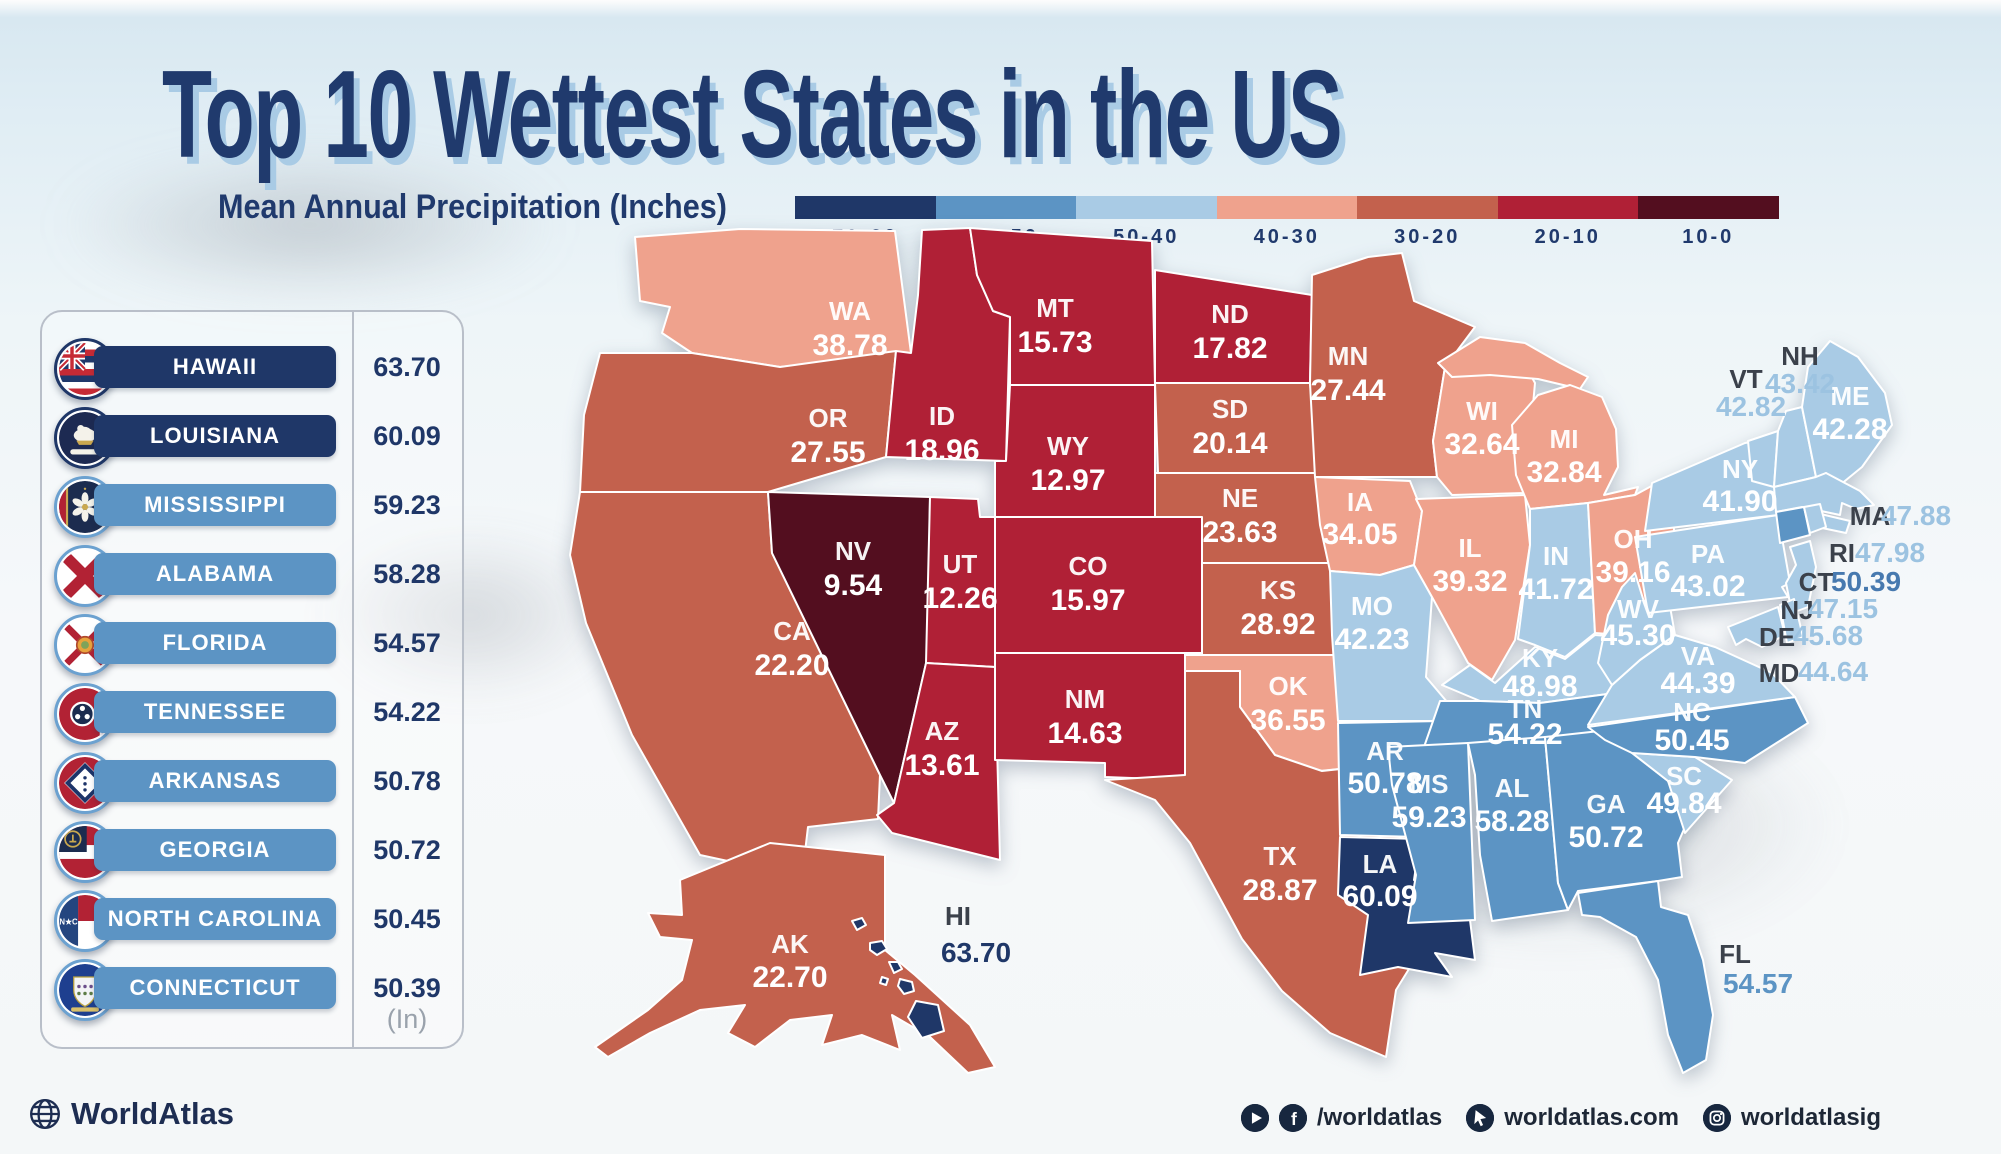 The width and height of the screenshot is (2001, 1154). I want to click on rank-pill: ALABAMA, so click(215, 574).